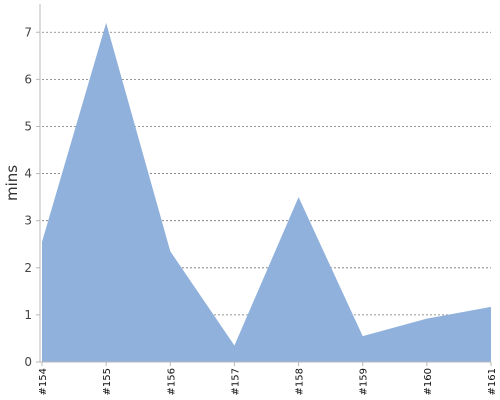  I want to click on x-tick-label-6: #160, so click(428, 381).